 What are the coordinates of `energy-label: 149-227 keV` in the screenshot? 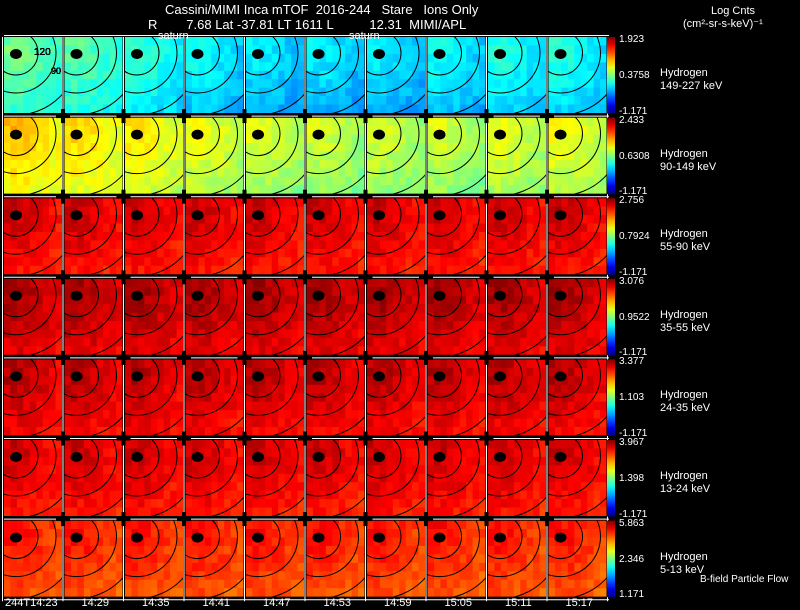 It's located at (691, 86).